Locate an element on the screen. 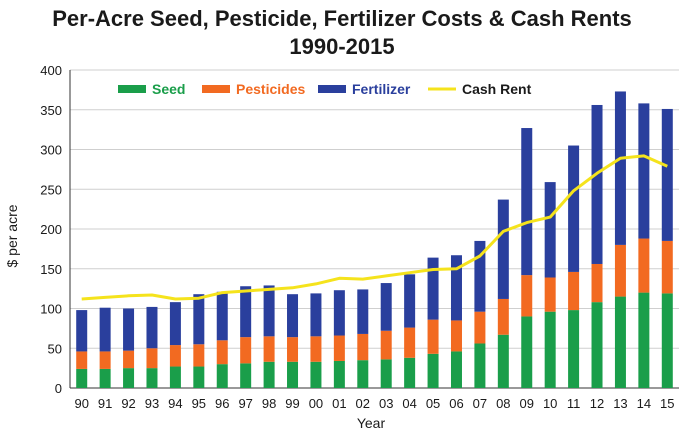 The width and height of the screenshot is (684, 438). x-tick-label: 96 is located at coordinates (222, 403).